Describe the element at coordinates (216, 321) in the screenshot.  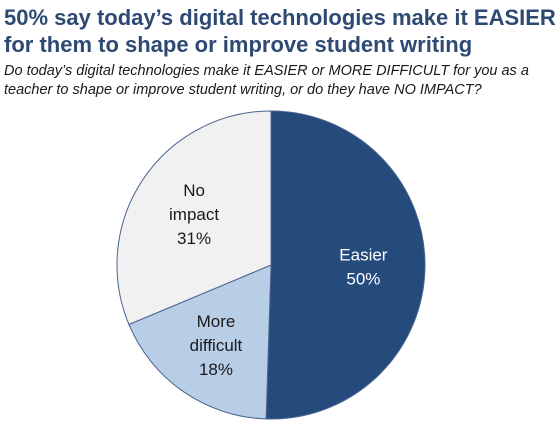
I see `pie-slice-label-line: More` at that location.